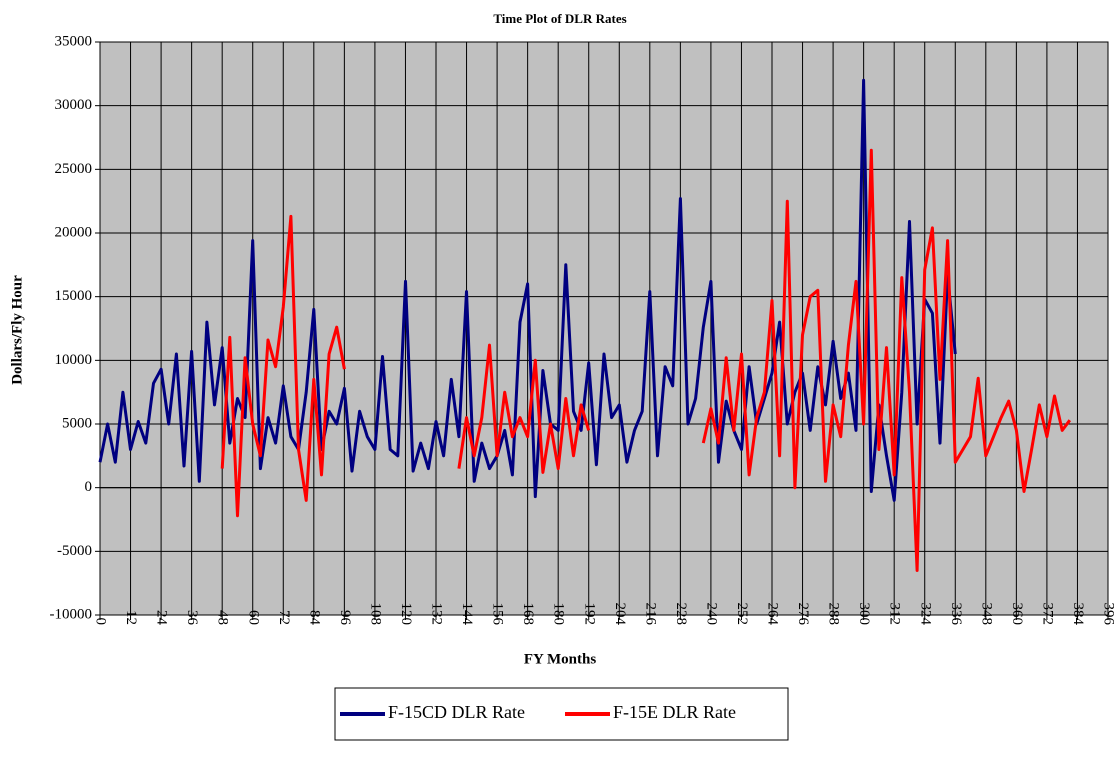 This screenshot has height=765, width=1120. I want to click on y-tick-label: -10000, so click(71, 614).